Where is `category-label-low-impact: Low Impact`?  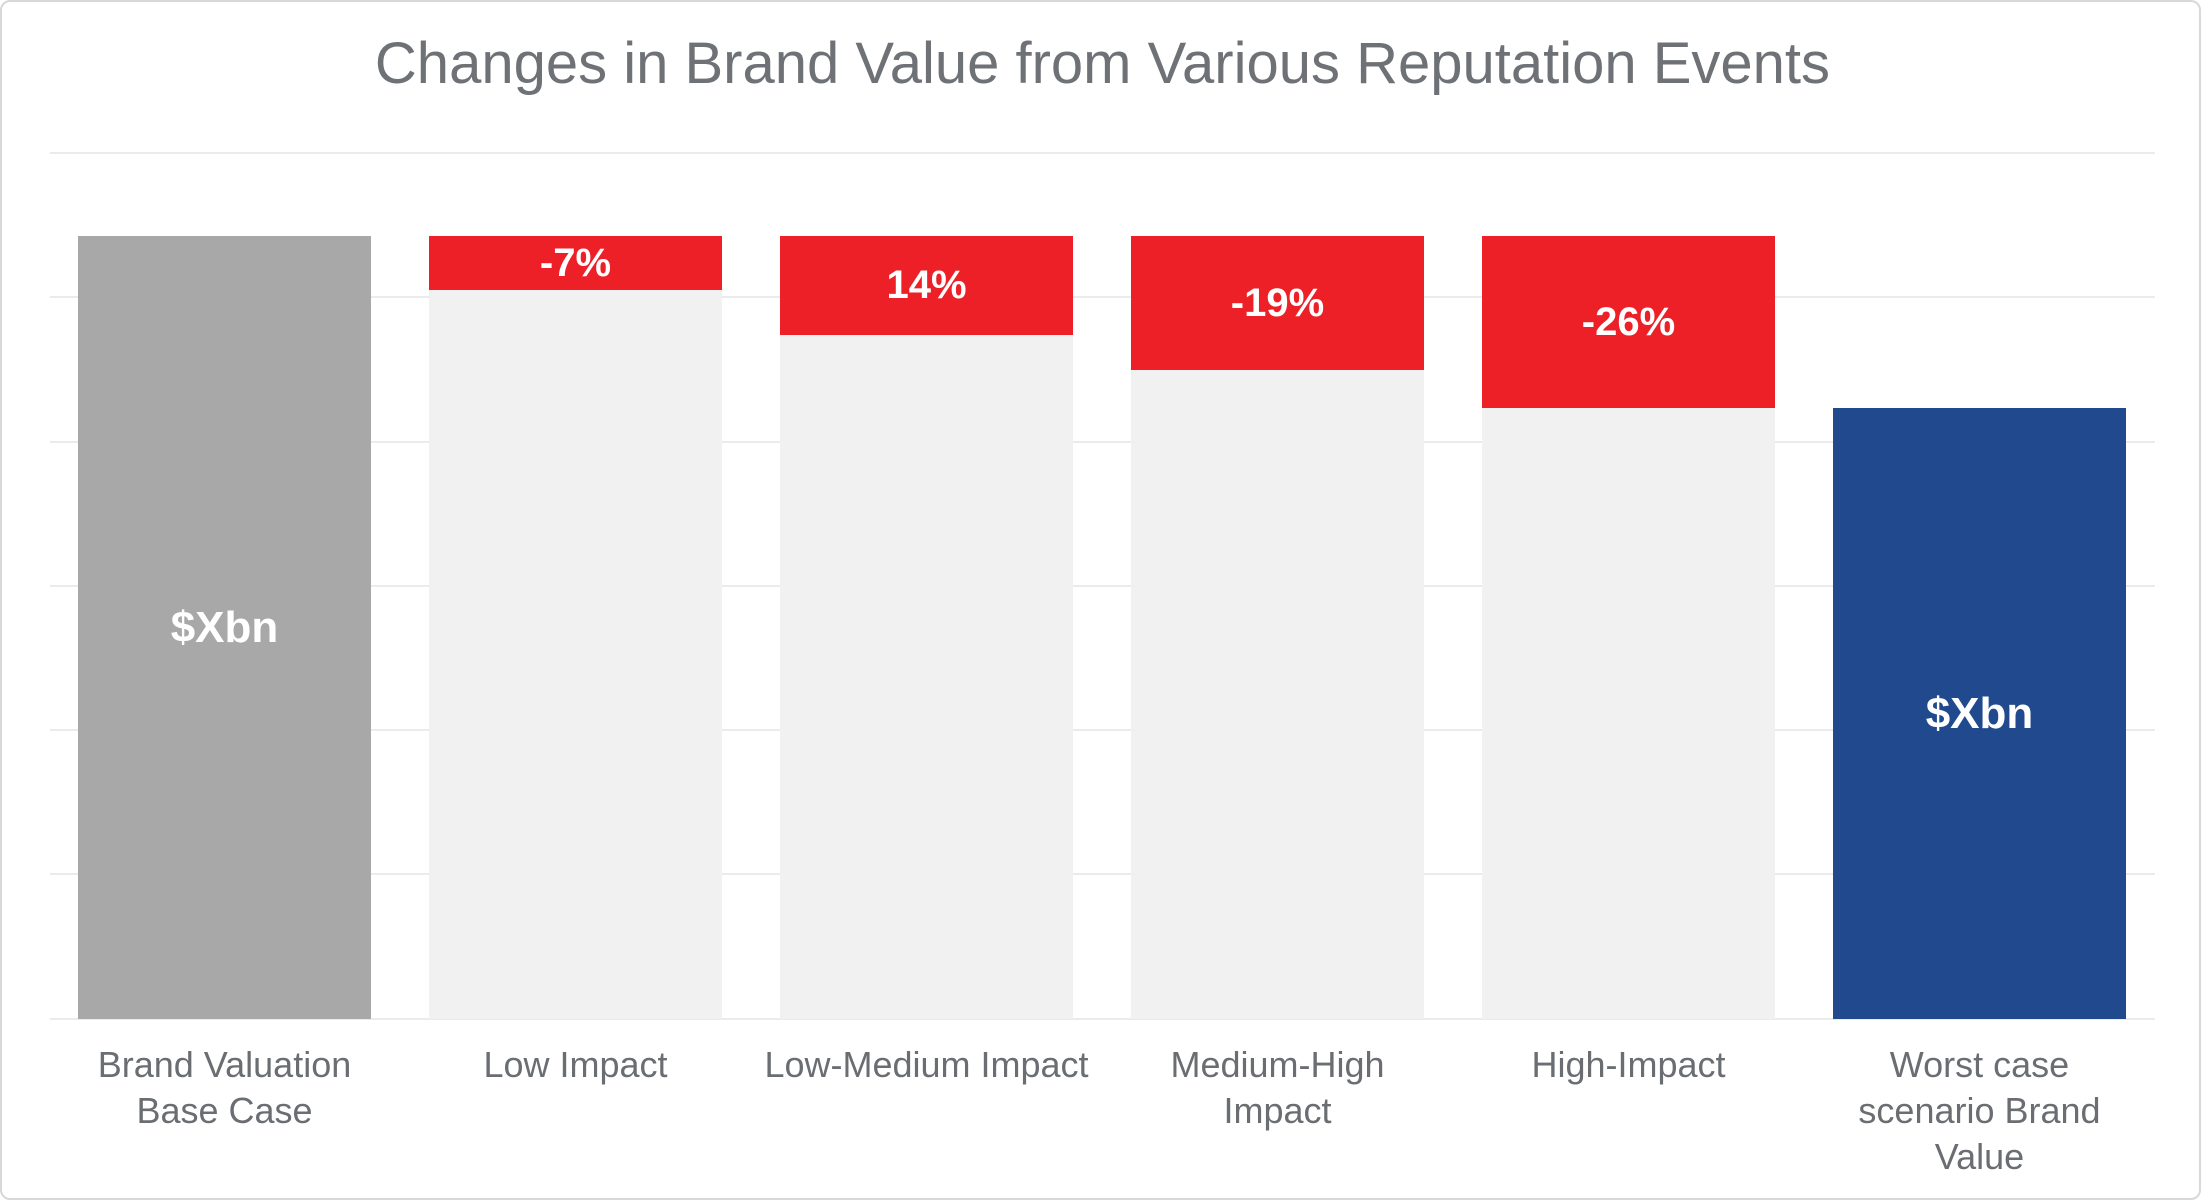
category-label-low-impact: Low Impact is located at coordinates (575, 1064).